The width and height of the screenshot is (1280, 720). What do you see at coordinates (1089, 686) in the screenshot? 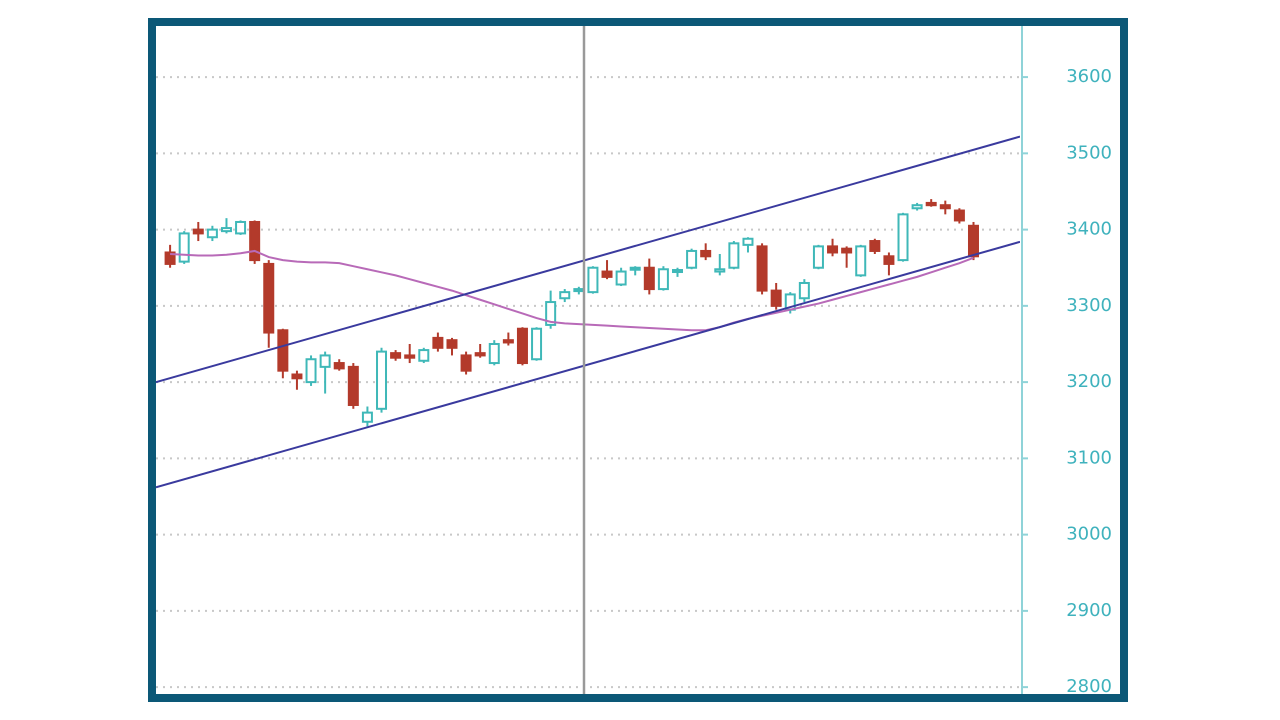
I see `y-tick-label: 2800` at bounding box center [1089, 686].